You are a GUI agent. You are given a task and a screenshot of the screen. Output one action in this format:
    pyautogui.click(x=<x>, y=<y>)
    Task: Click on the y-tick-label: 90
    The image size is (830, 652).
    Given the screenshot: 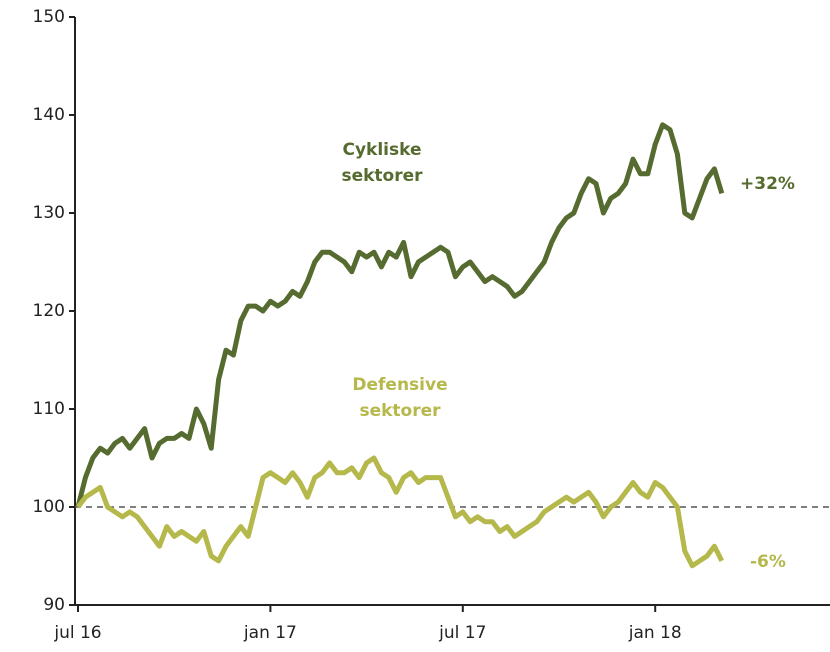 What is the action you would take?
    pyautogui.click(x=54, y=605)
    